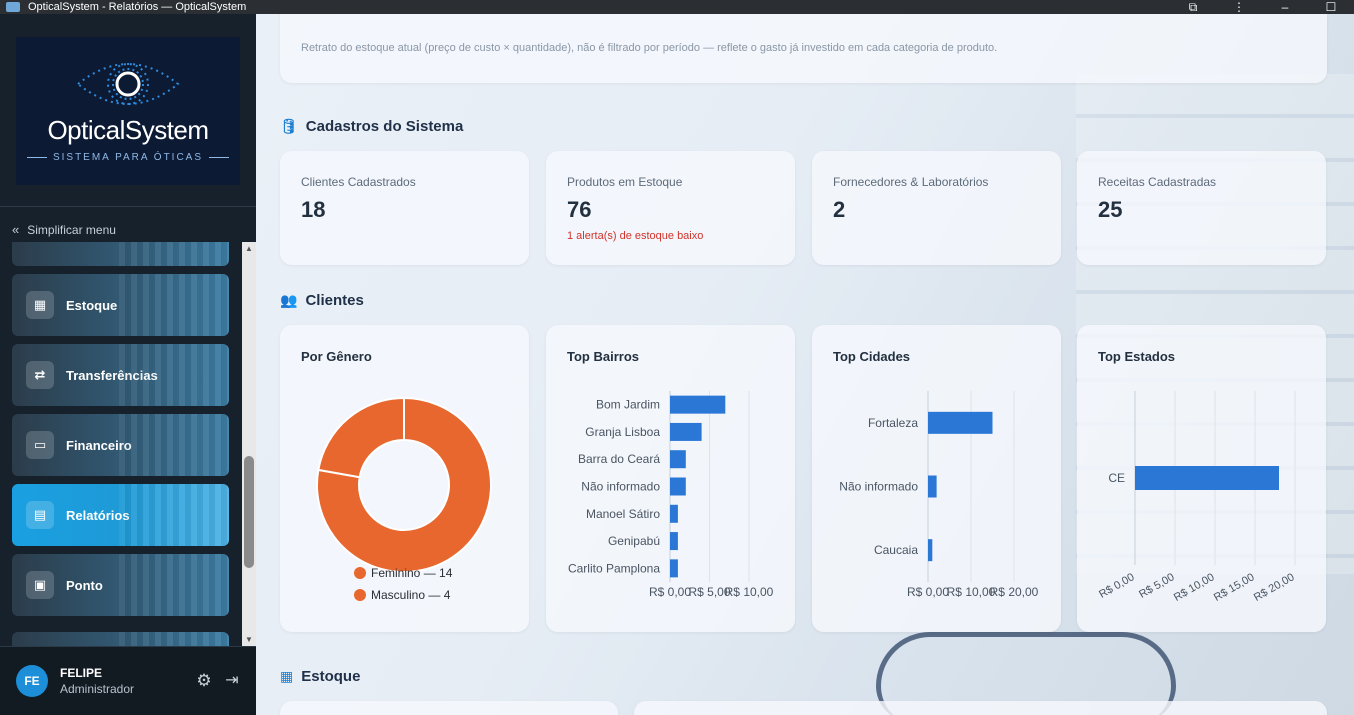 Image resolution: width=1354 pixels, height=715 pixels. What do you see at coordinates (1110, 209) in the screenshot?
I see `stat-value: 25` at bounding box center [1110, 209].